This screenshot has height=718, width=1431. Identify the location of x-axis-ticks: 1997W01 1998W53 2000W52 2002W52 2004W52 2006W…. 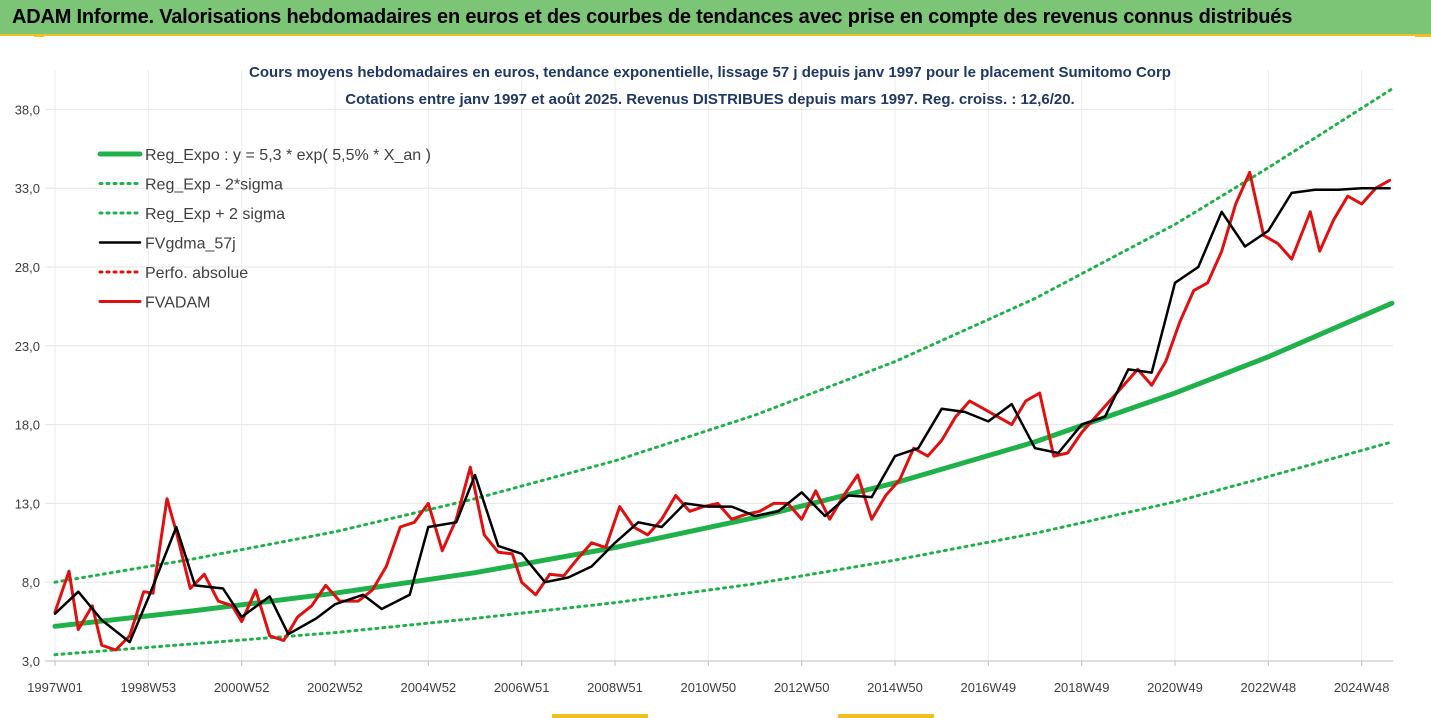
(708, 678).